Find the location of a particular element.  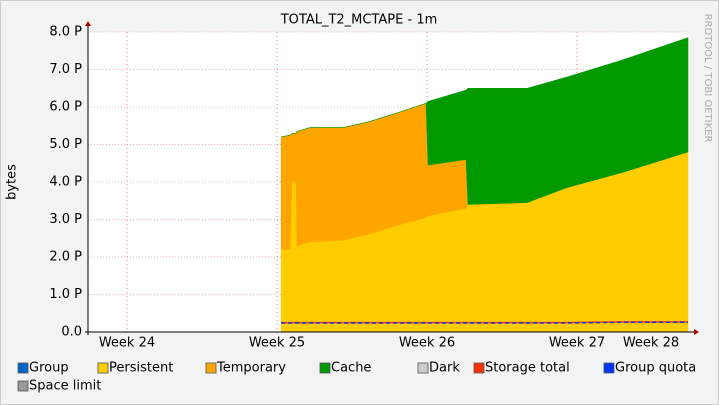

line is located at coordinates (484, 322).